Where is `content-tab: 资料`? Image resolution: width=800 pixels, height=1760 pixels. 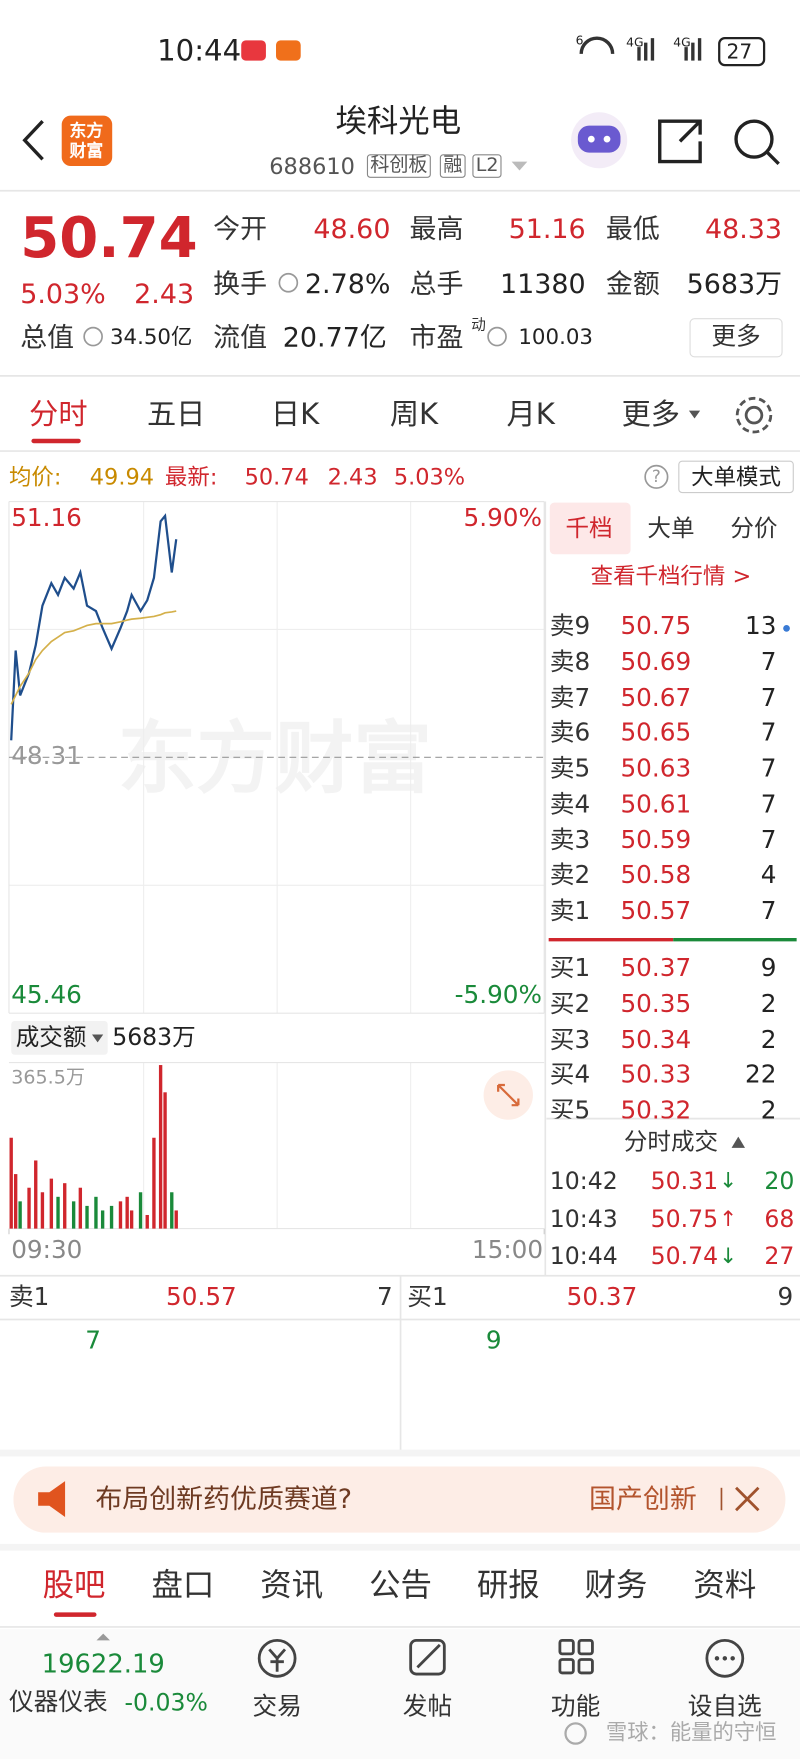
content-tab: 资料 is located at coordinates (725, 1585).